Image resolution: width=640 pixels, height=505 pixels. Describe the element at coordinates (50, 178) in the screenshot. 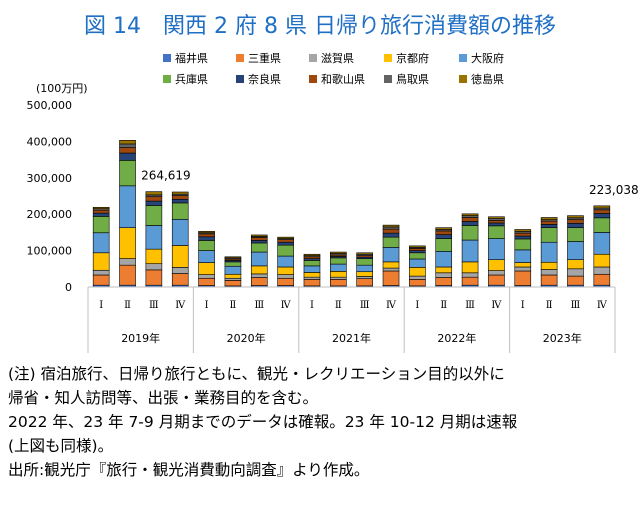

I see `y-tick-label: 300,000` at that location.